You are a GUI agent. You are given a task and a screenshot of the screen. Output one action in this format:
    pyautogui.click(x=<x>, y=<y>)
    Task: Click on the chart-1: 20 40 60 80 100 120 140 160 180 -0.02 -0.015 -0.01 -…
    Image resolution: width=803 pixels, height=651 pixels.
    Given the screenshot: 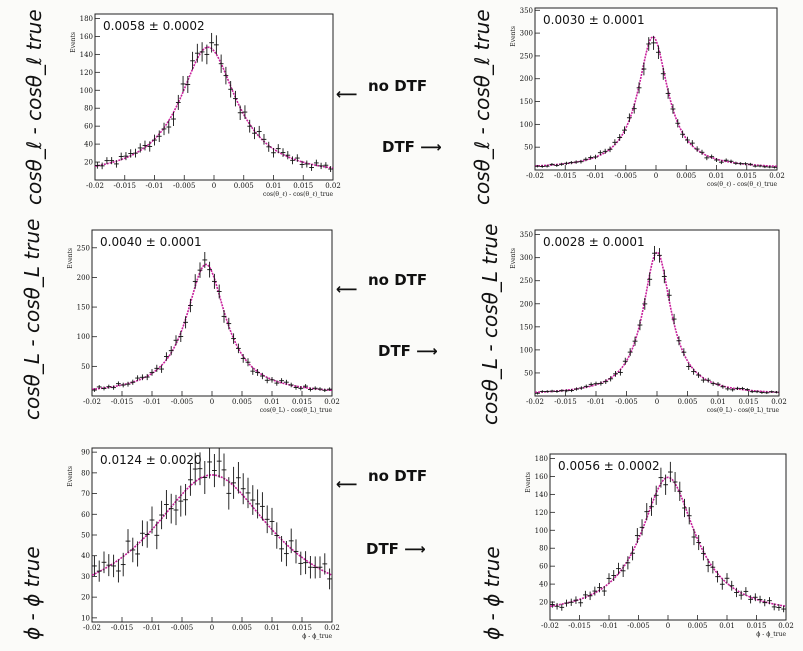 What is the action you would take?
    pyautogui.click(x=205, y=105)
    